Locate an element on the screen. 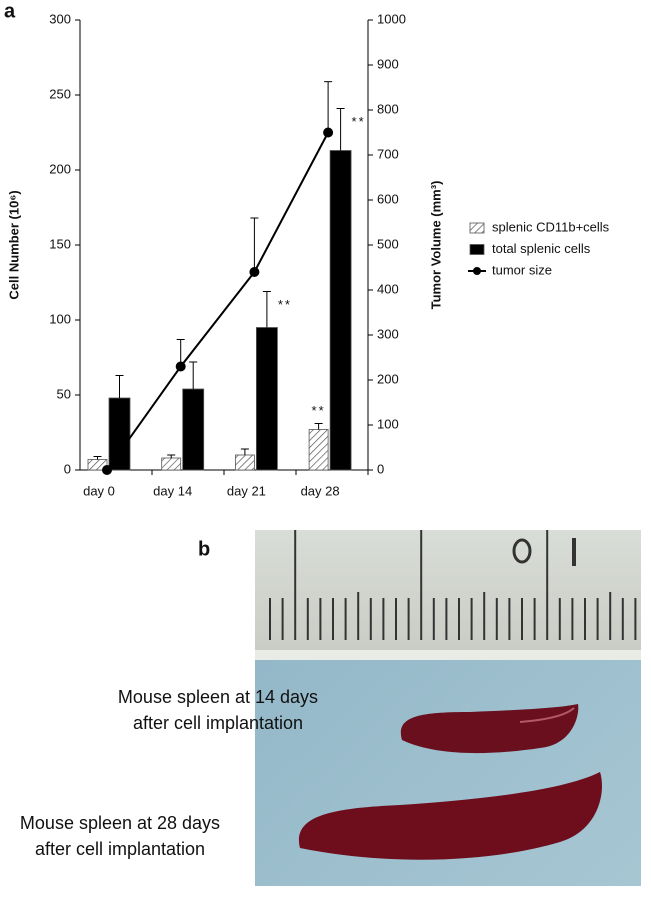 This screenshot has width=651, height=917. x-tick-label: day 0 is located at coordinates (99, 490).